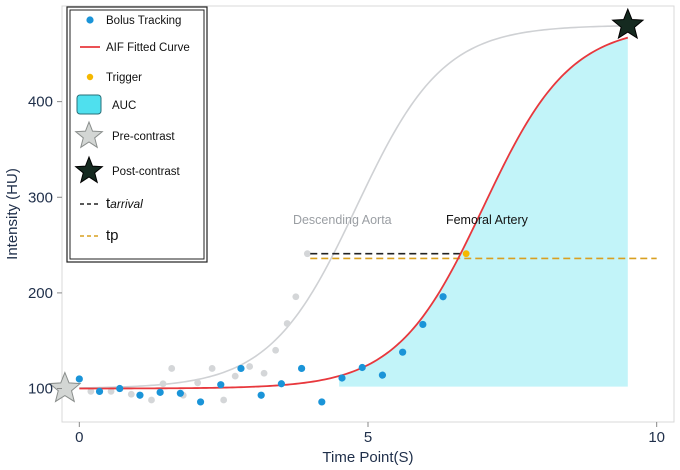 This screenshot has height=470, width=680. What do you see at coordinates (368, 437) in the screenshot?
I see `x-tick-label: 5` at bounding box center [368, 437].